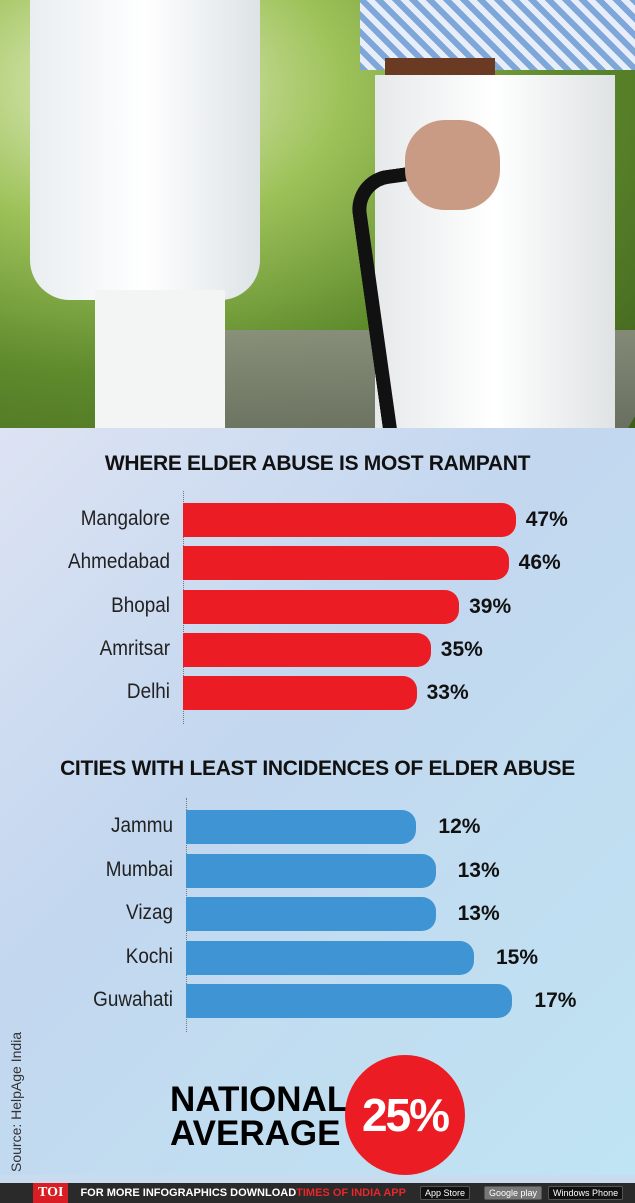  What do you see at coordinates (317, 463) in the screenshot?
I see `chart-title-most: WHERE ELDER ABUSE IS MOST RAMPANT` at bounding box center [317, 463].